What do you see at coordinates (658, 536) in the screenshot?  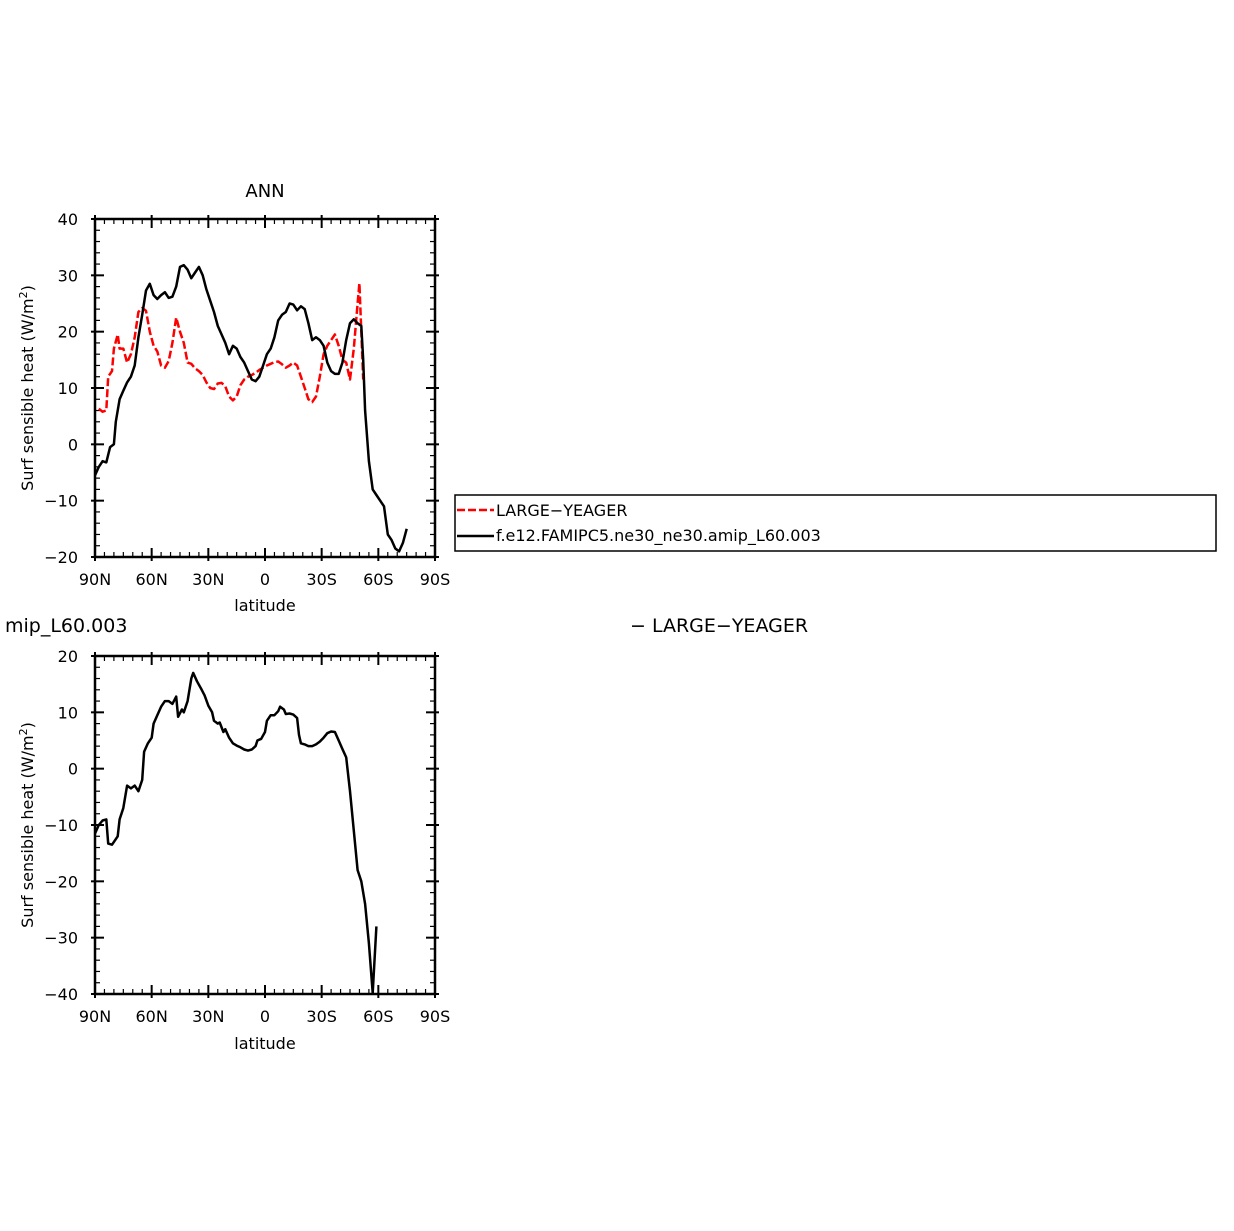 I see `legend-label-model: f.e12.FAMIPC5.ne30_ne30.amip_L60.003` at bounding box center [658, 536].